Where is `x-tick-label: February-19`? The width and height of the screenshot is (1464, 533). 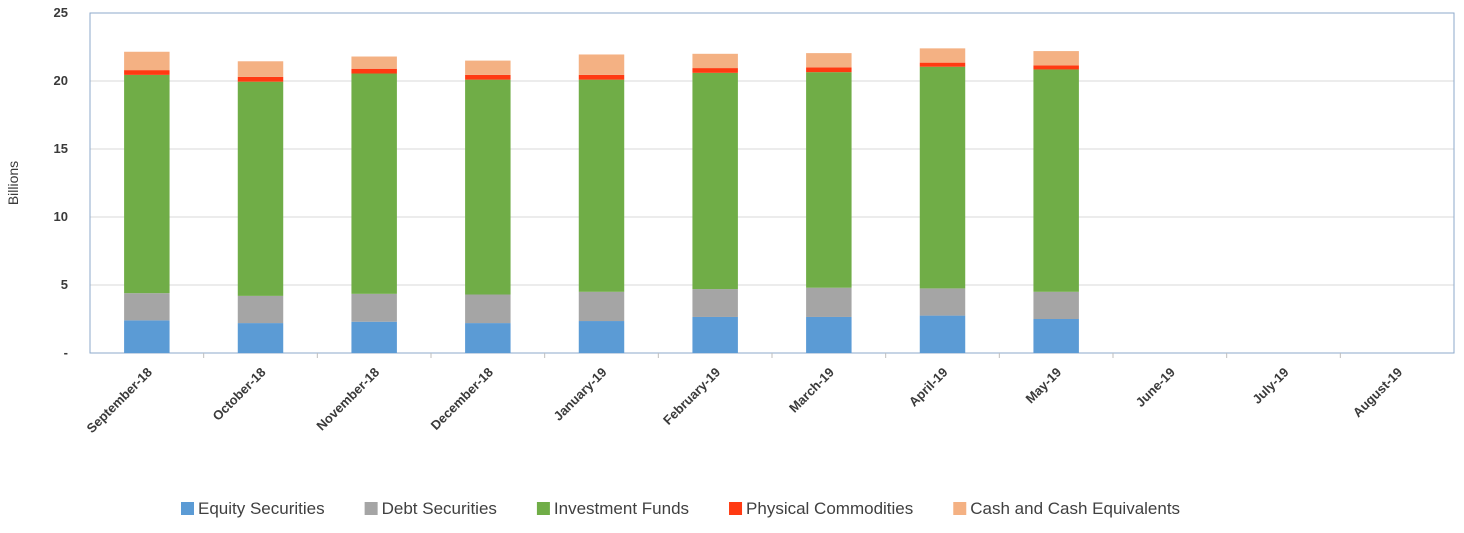
x-tick-label: February-19 is located at coordinates (691, 396).